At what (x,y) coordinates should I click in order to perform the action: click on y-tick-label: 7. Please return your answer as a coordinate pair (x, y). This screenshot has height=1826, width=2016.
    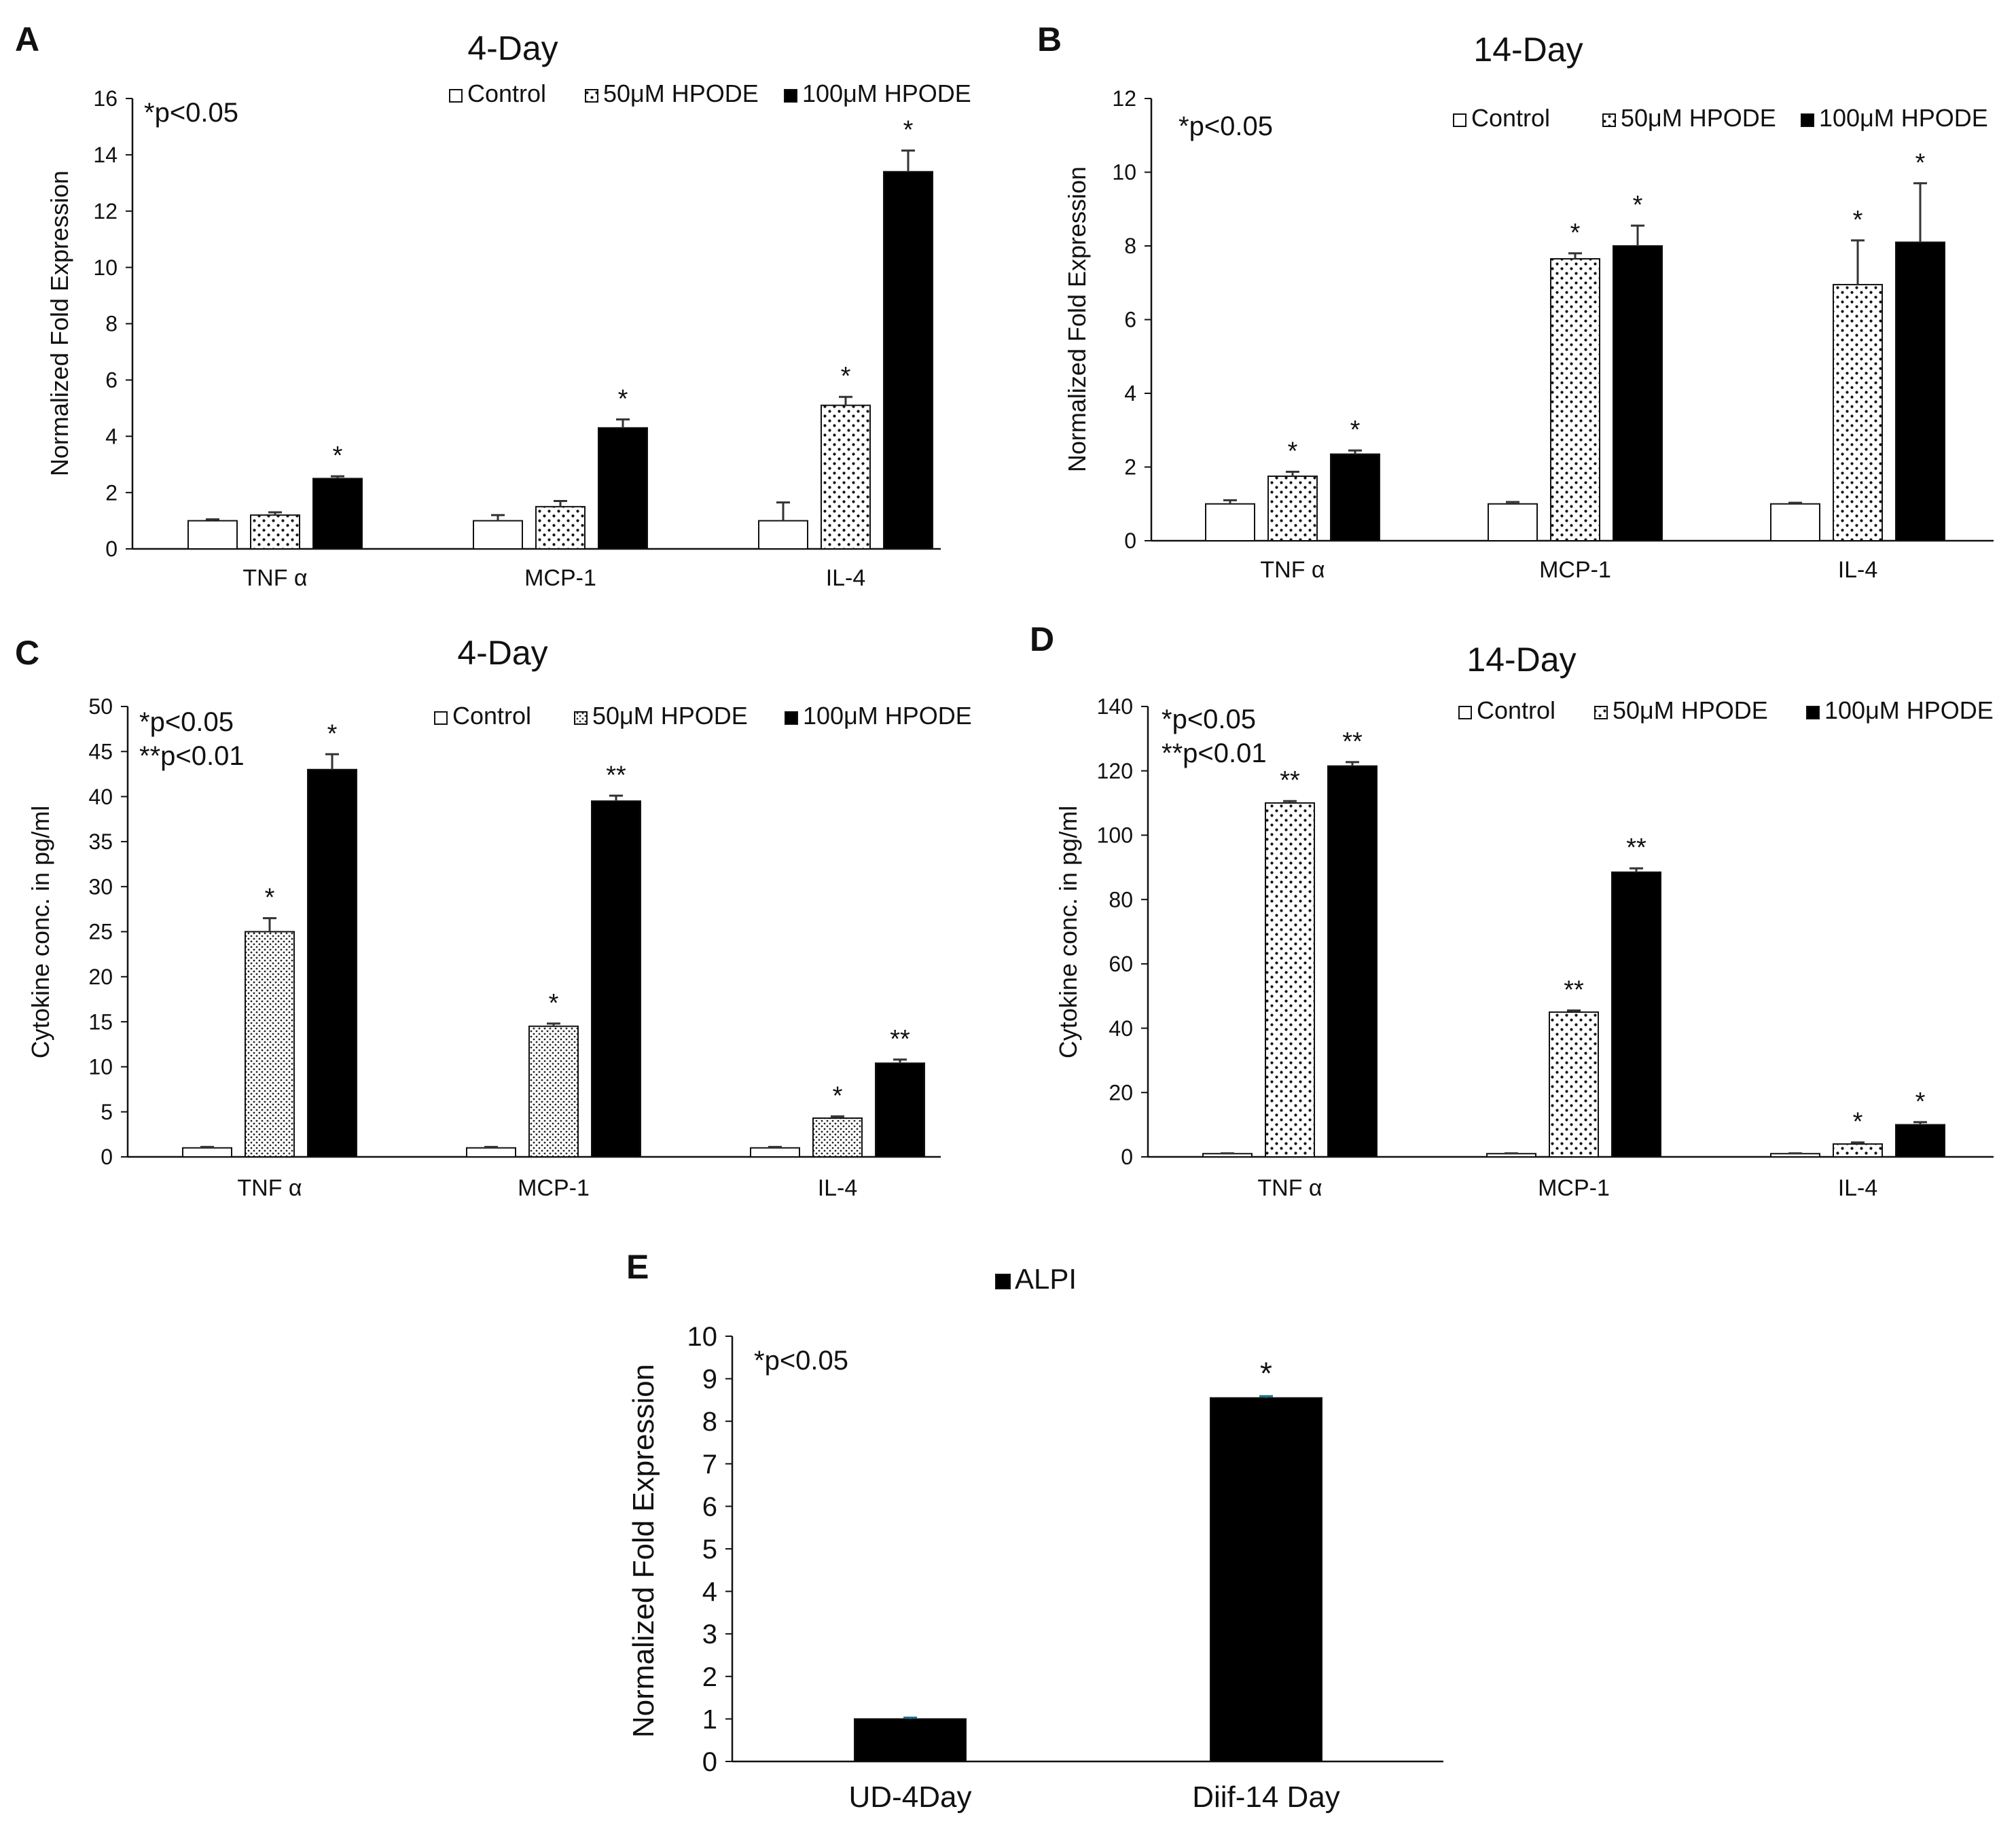
    Looking at the image, I should click on (709, 1465).